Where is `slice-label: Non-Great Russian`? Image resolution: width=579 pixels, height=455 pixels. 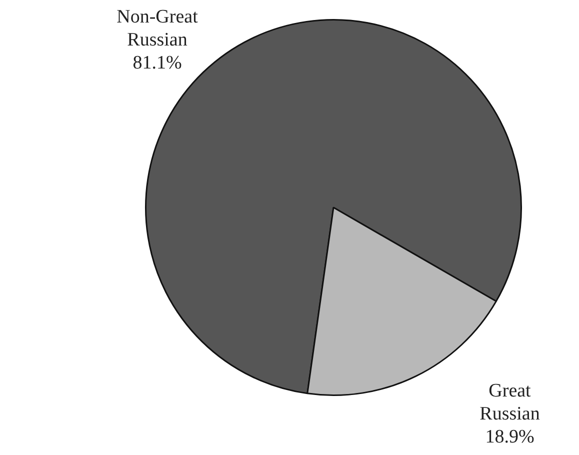 slice-label: Non-Great Russian is located at coordinates (157, 28).